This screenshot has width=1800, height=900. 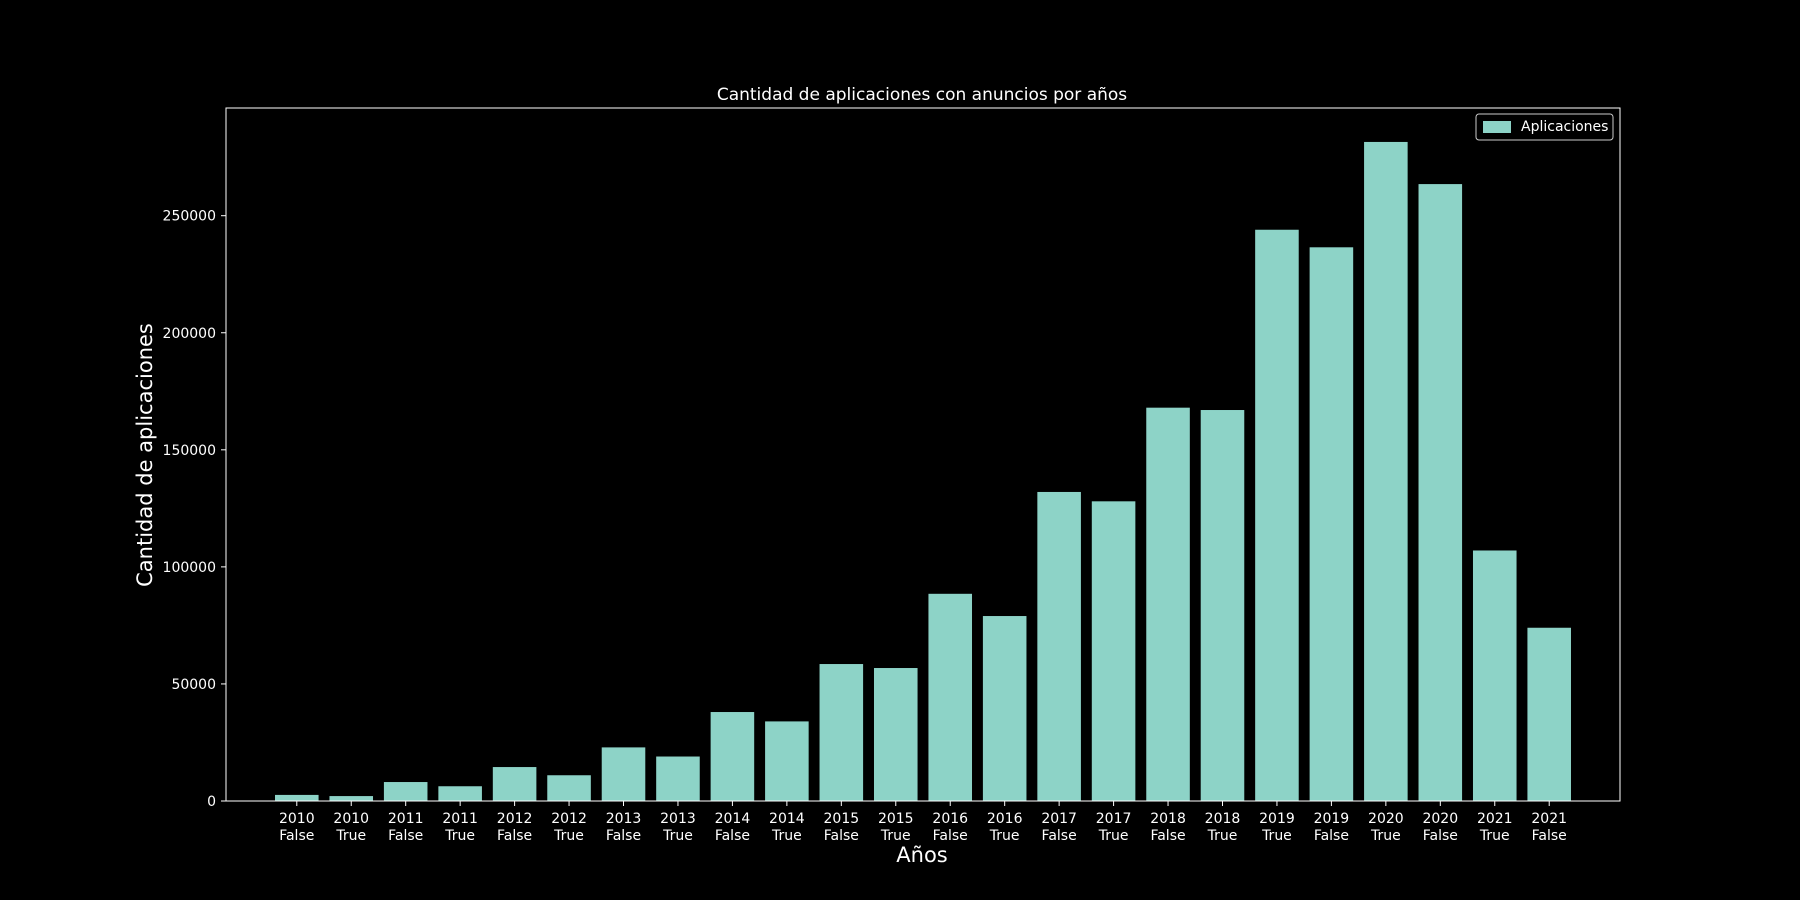 I want to click on x-axis-label: Años, so click(x=921, y=855).